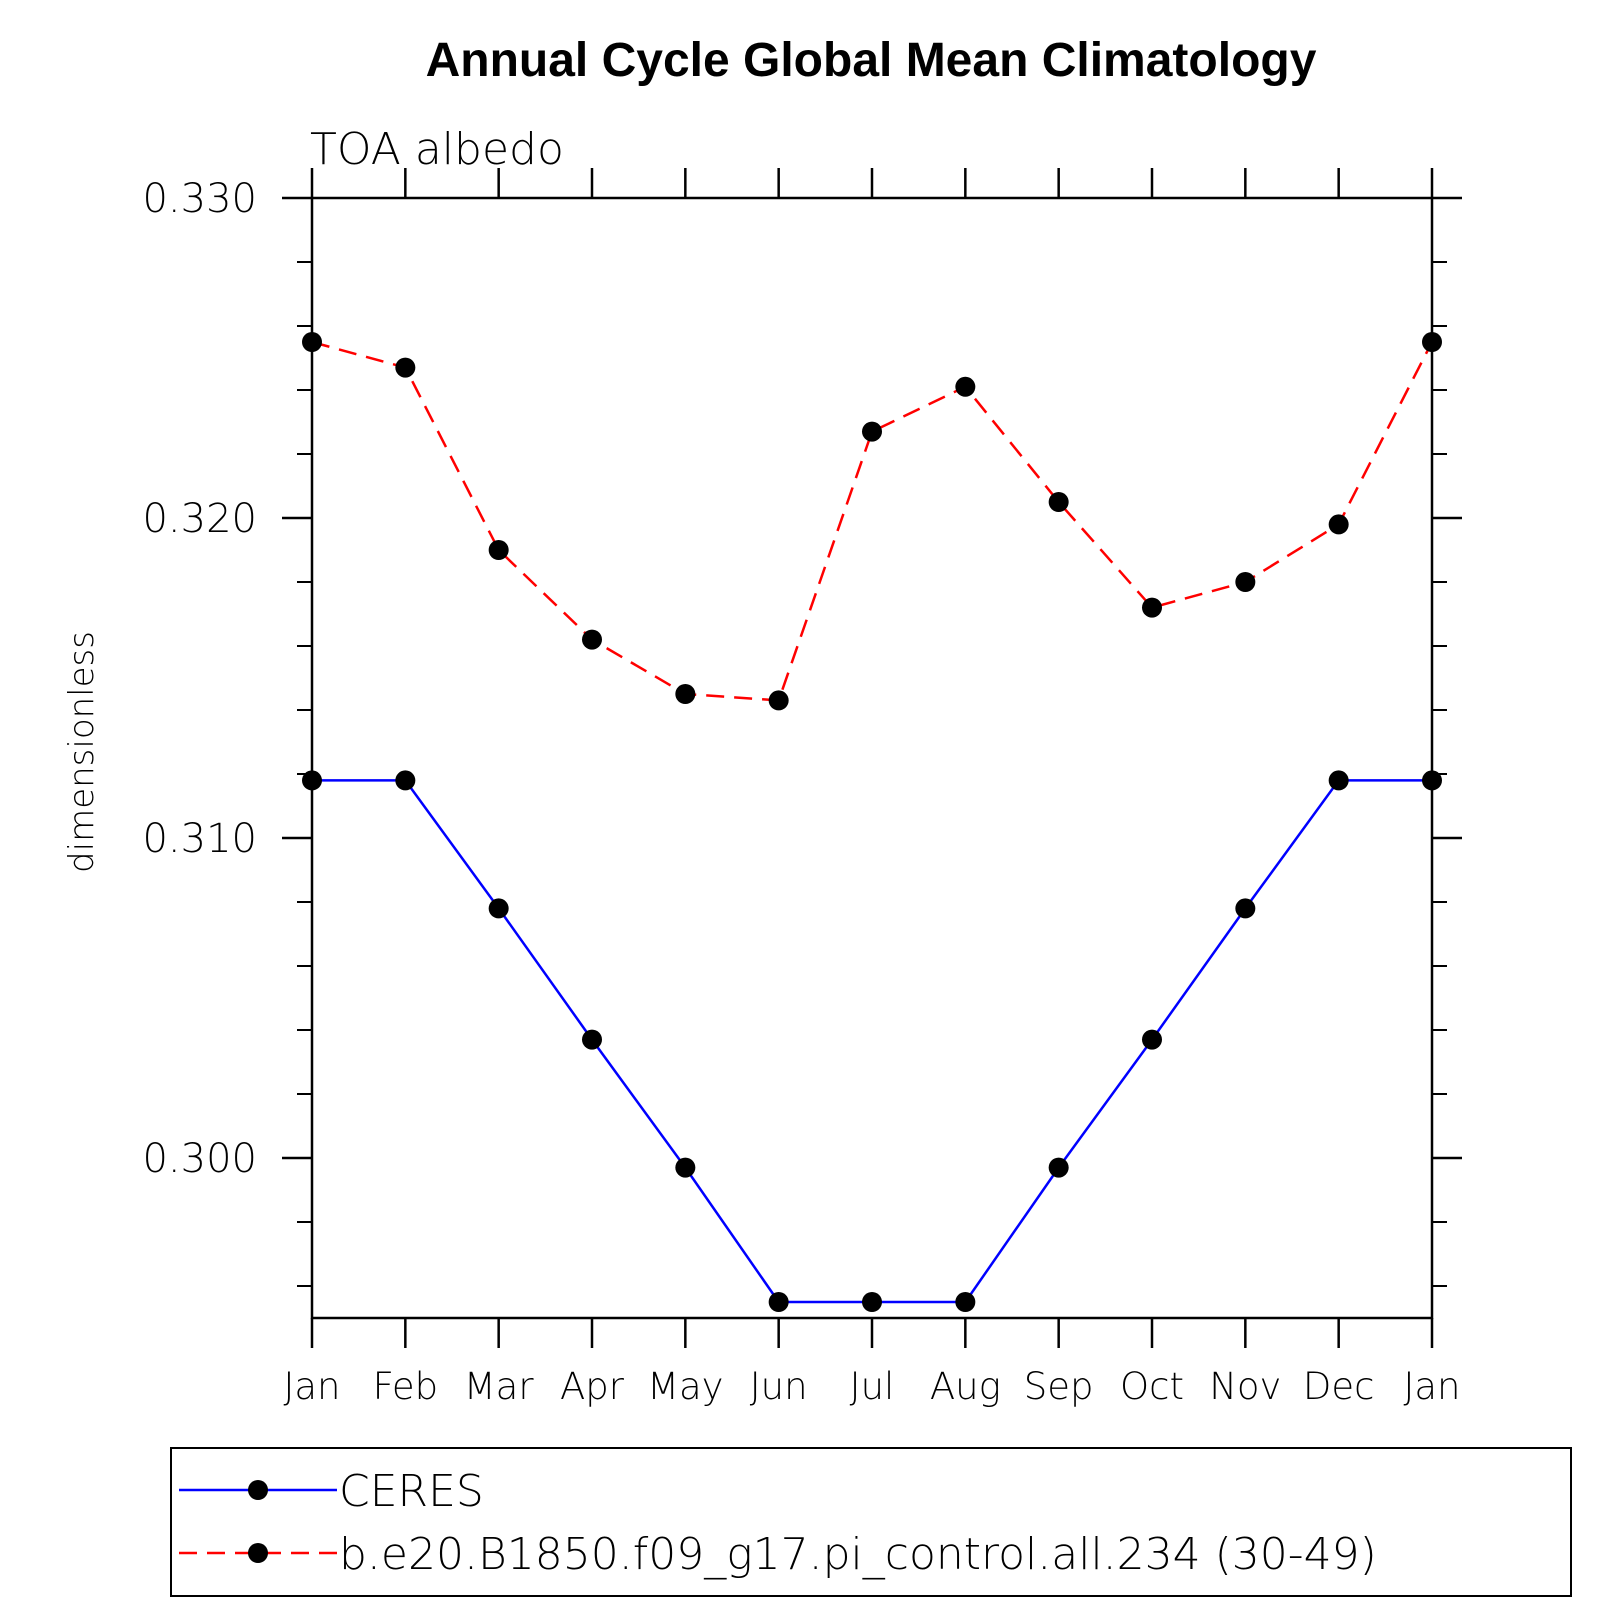 The width and height of the screenshot is (1624, 1624). Describe the element at coordinates (871, 60) in the screenshot. I see `chart-title: Annual Cycle Global Mean Climatology` at that location.